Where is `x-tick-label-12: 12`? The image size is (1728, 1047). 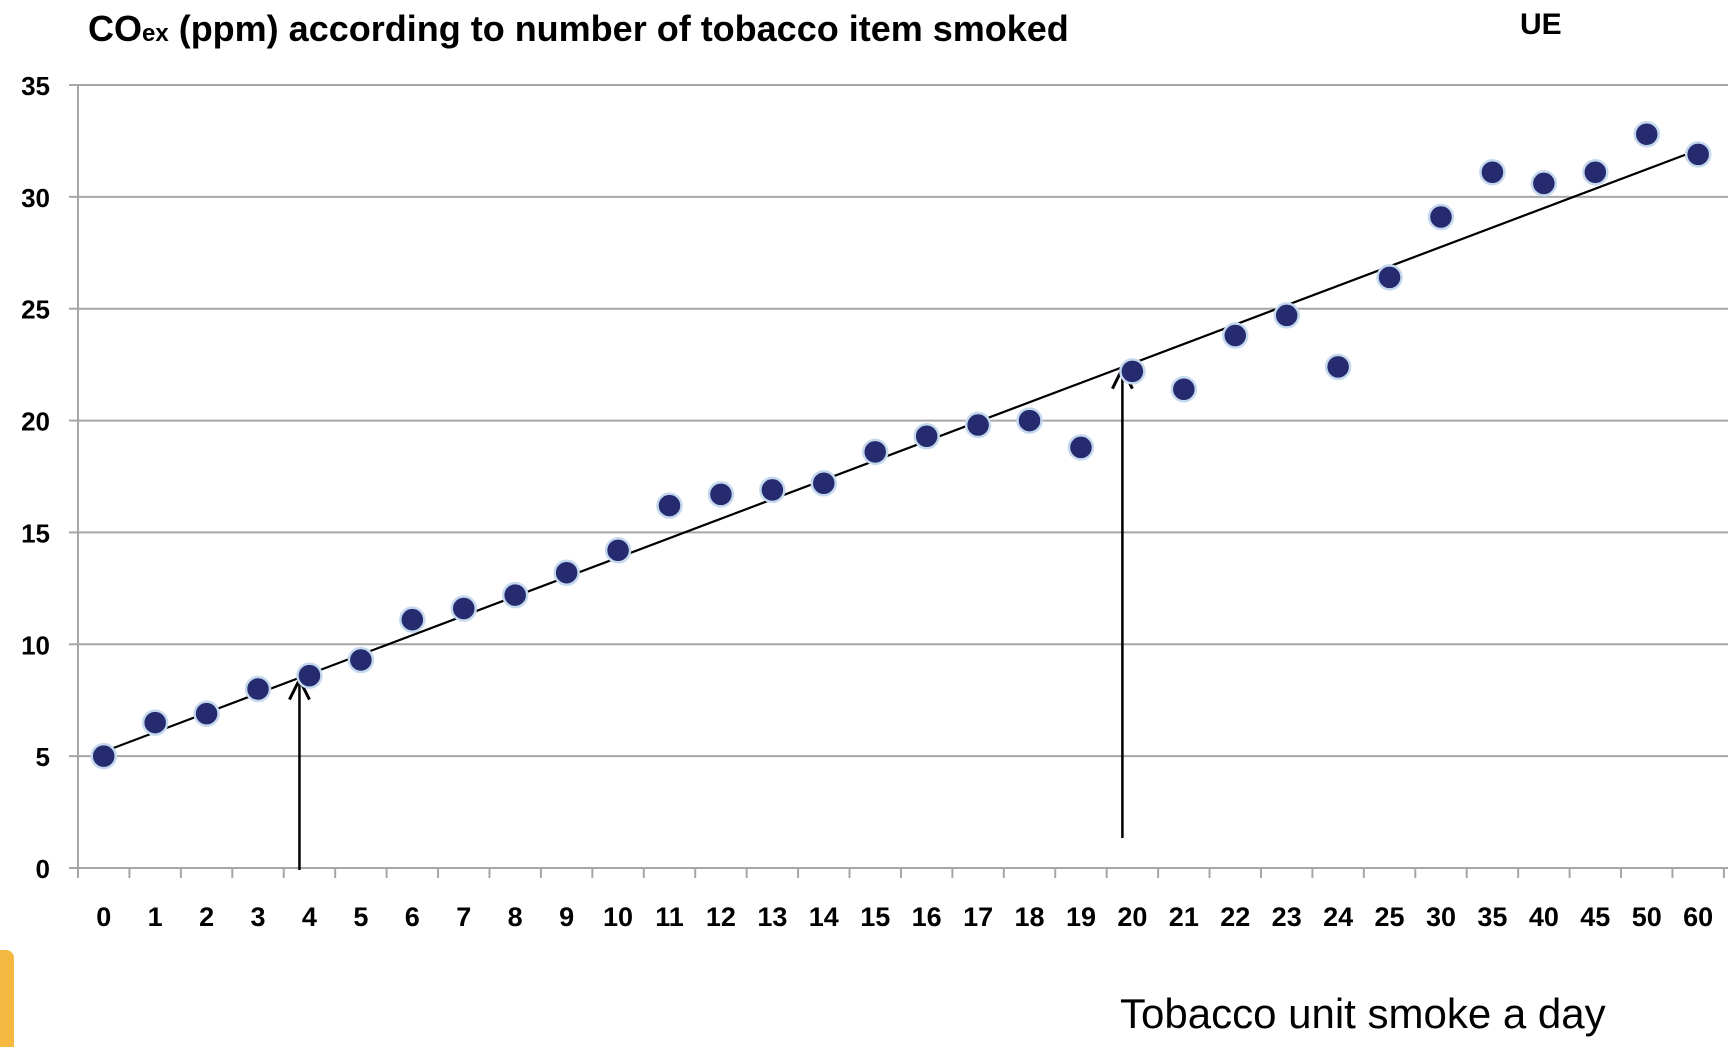
x-tick-label-12: 12 is located at coordinates (721, 917).